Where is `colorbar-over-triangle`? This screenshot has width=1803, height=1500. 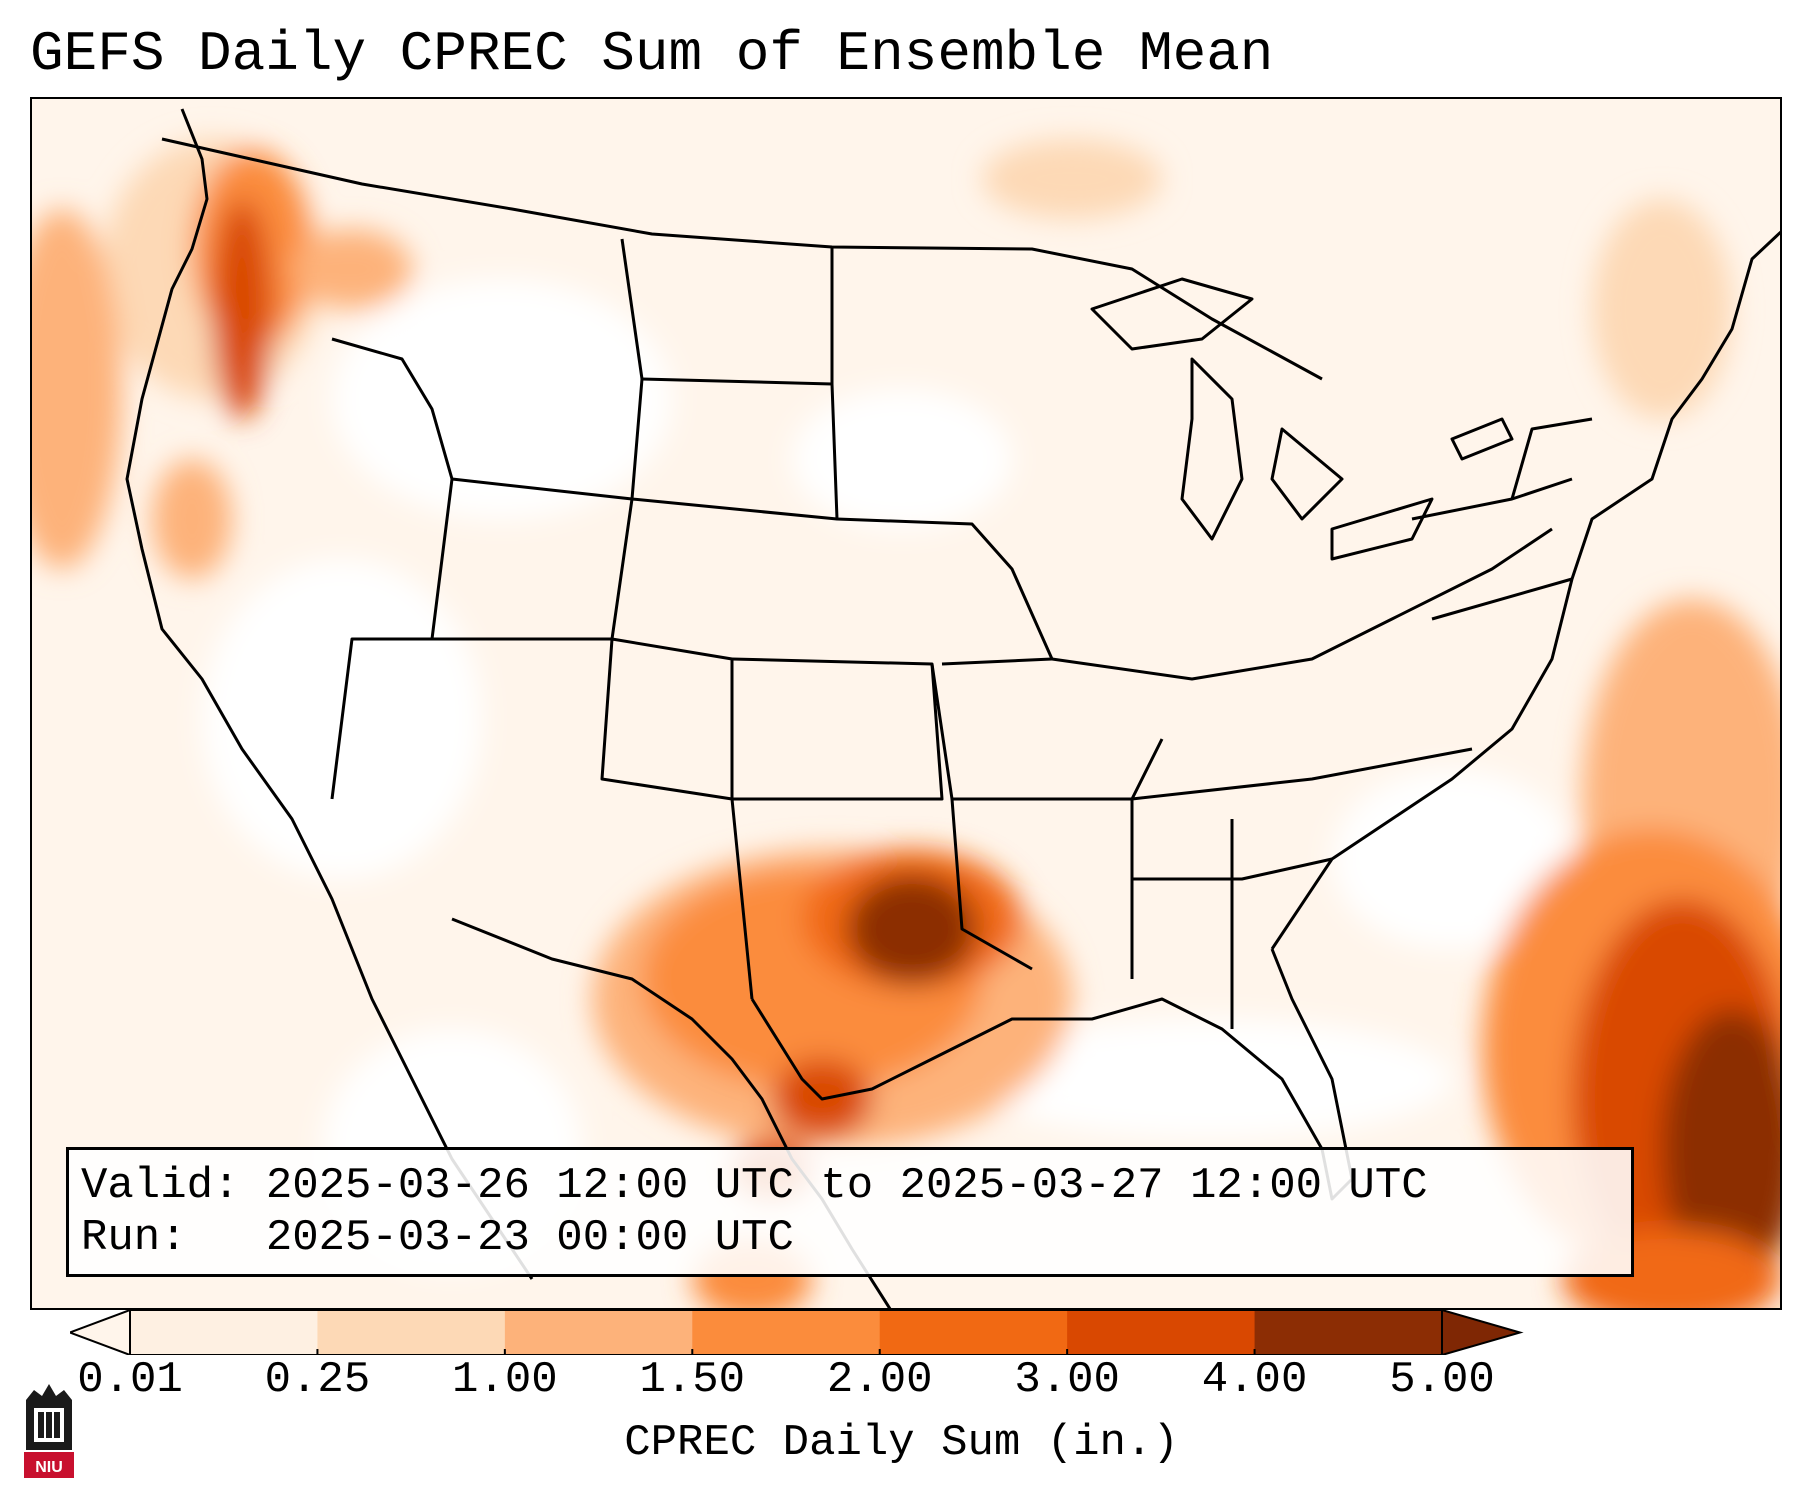
colorbar-over-triangle is located at coordinates (1482, 1332).